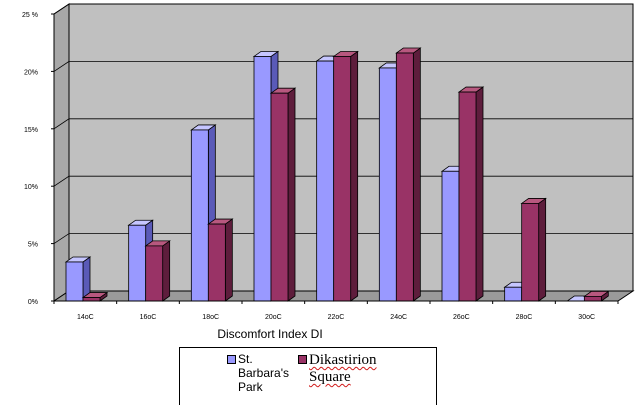 This screenshot has width=635, height=405. I want to click on bar-dikastirion-square-14oC, so click(95, 296).